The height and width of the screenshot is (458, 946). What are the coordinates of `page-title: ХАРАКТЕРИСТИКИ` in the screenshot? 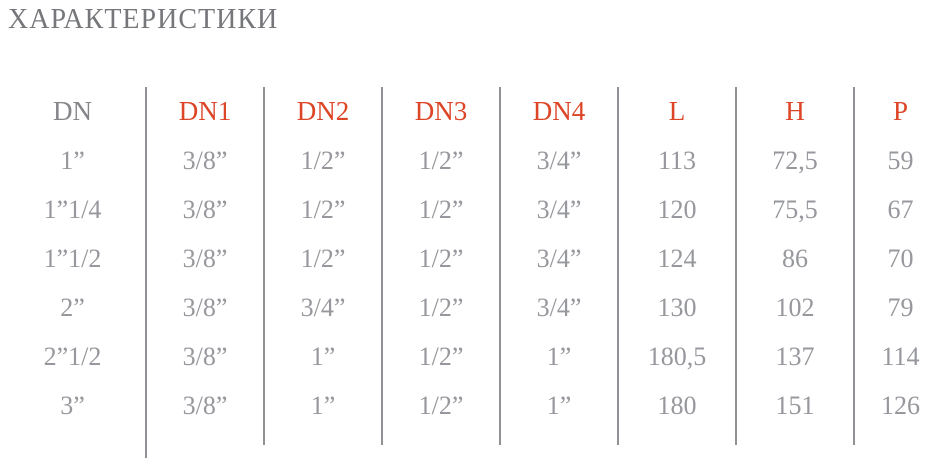 It's located at (143, 19).